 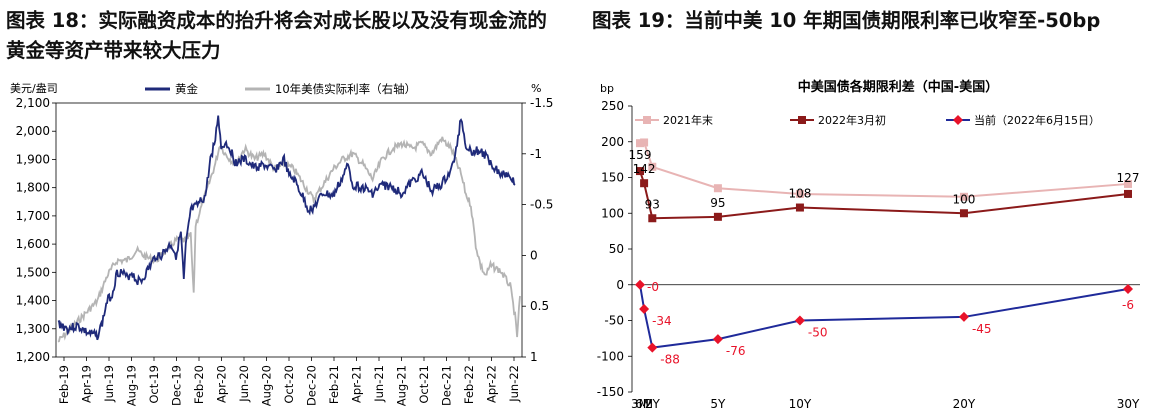 What do you see at coordinates (33, 272) in the screenshot?
I see `y-left-tick-label: 1,500` at bounding box center [33, 272].